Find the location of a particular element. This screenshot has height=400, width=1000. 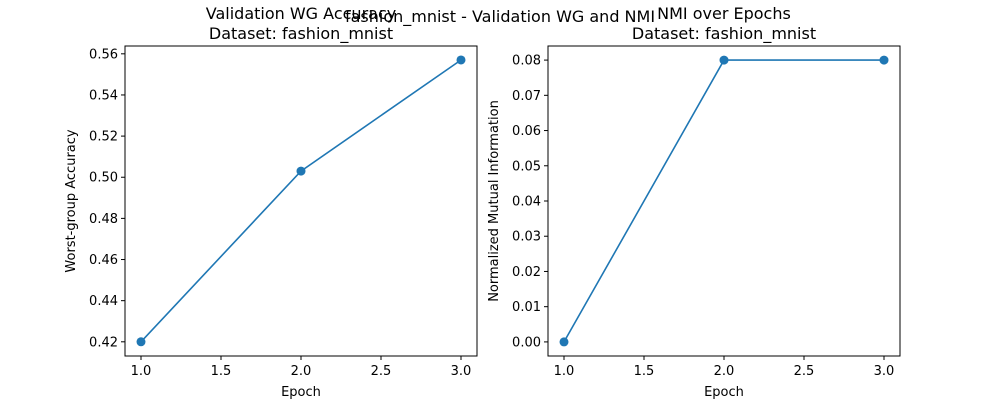

right-plot-y-tick-label: 0.07 is located at coordinates (526, 96).